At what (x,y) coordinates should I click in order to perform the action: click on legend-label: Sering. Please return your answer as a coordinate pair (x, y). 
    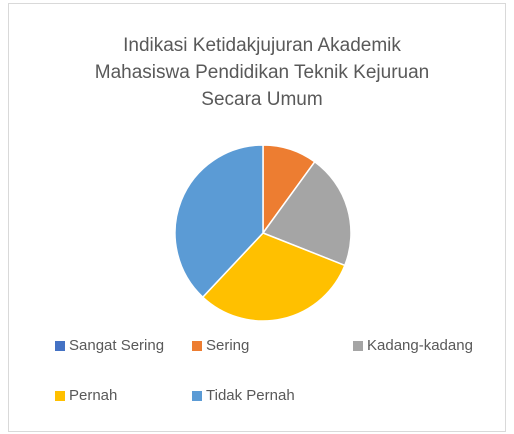
    Looking at the image, I should click on (227, 345).